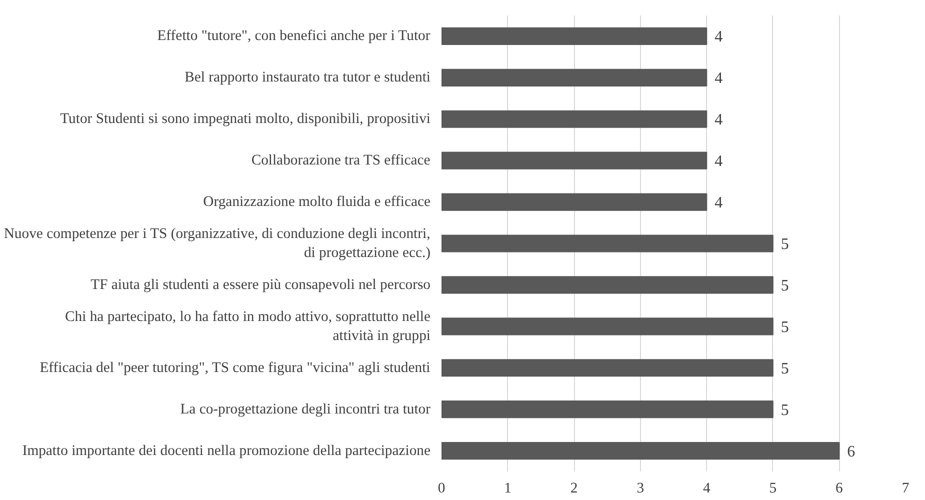  Describe the element at coordinates (247, 326) in the screenshot. I see `y-tick-label: Chi ha partecipato, lo ha fatto in modo attivo, soprattutto nelle attività in gruppi` at that location.